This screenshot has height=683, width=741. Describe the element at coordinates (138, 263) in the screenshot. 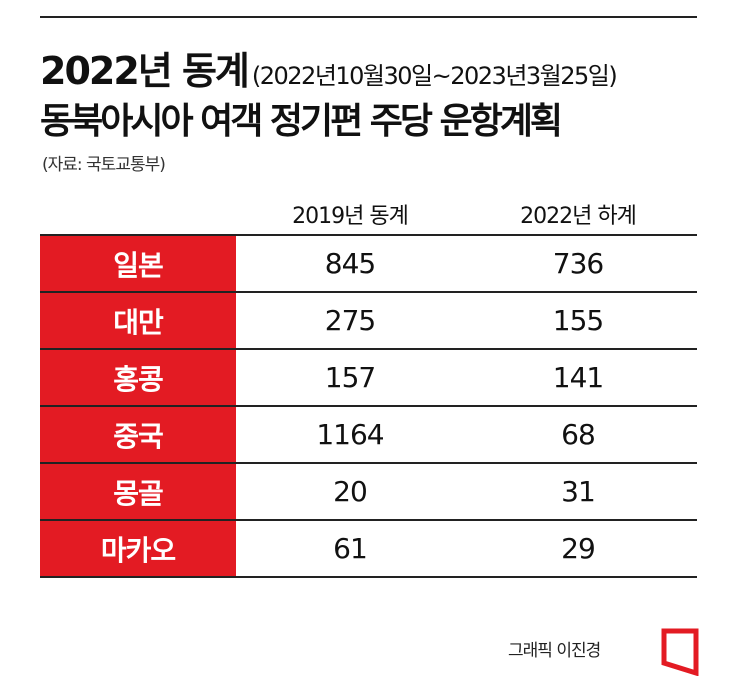

I see `row-label: 일본` at that location.